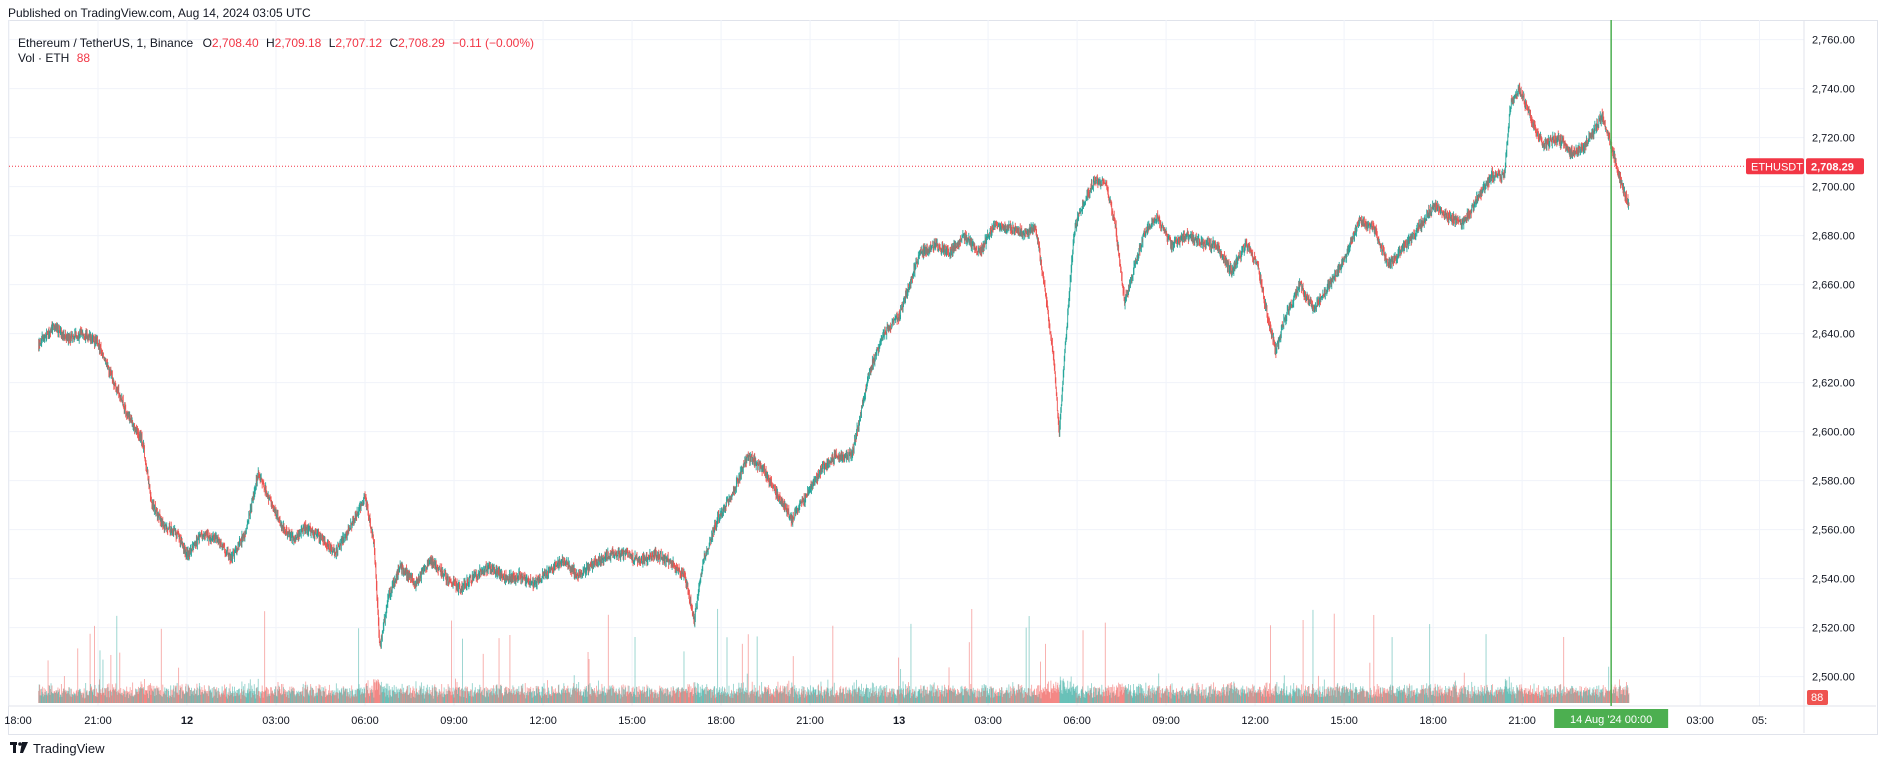 This screenshot has width=1882, height=768. Describe the element at coordinates (834, 655) in the screenshot. I see `volume-group` at that location.